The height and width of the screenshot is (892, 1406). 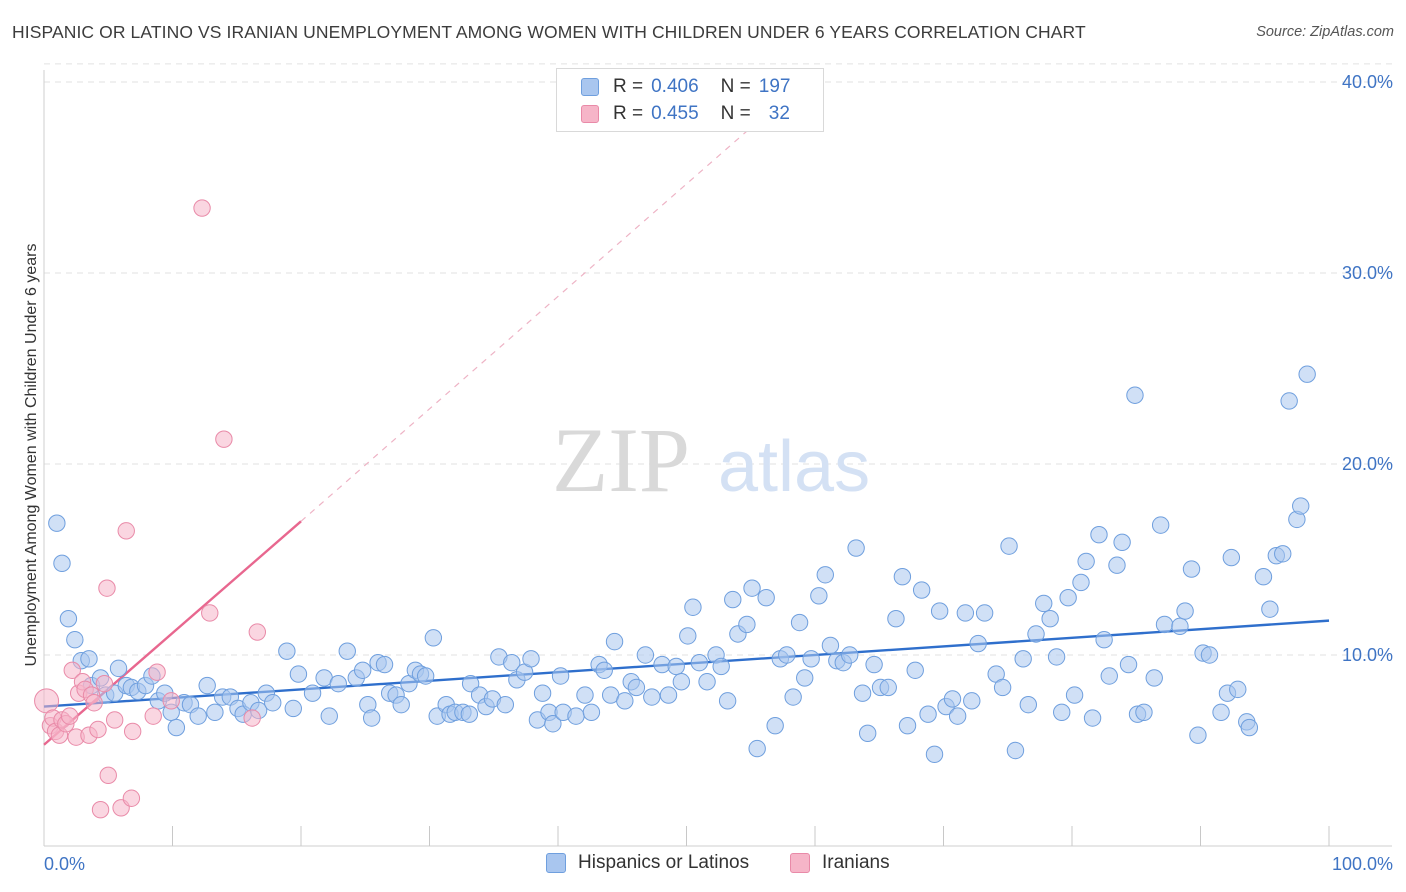 I want to click on watermark: ZIP atlas, so click(x=711, y=460).